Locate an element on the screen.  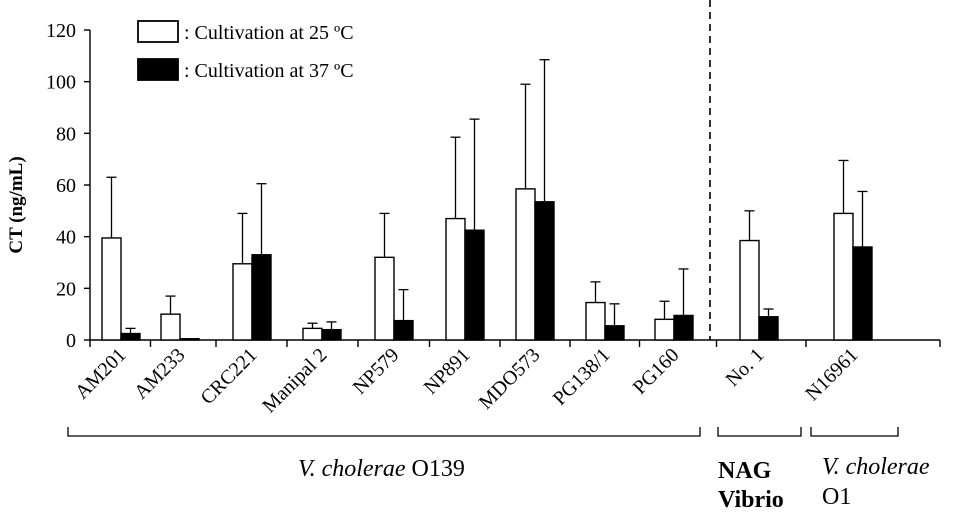
bar-25c-am233 is located at coordinates (170, 327).